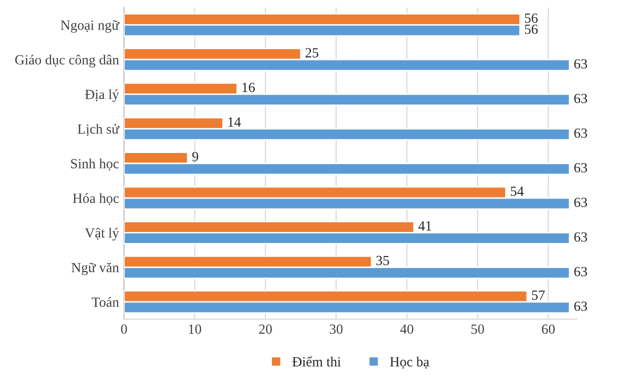 The image size is (620, 380). What do you see at coordinates (95, 199) in the screenshot?
I see `y-tick-label: Hóa học` at bounding box center [95, 199].